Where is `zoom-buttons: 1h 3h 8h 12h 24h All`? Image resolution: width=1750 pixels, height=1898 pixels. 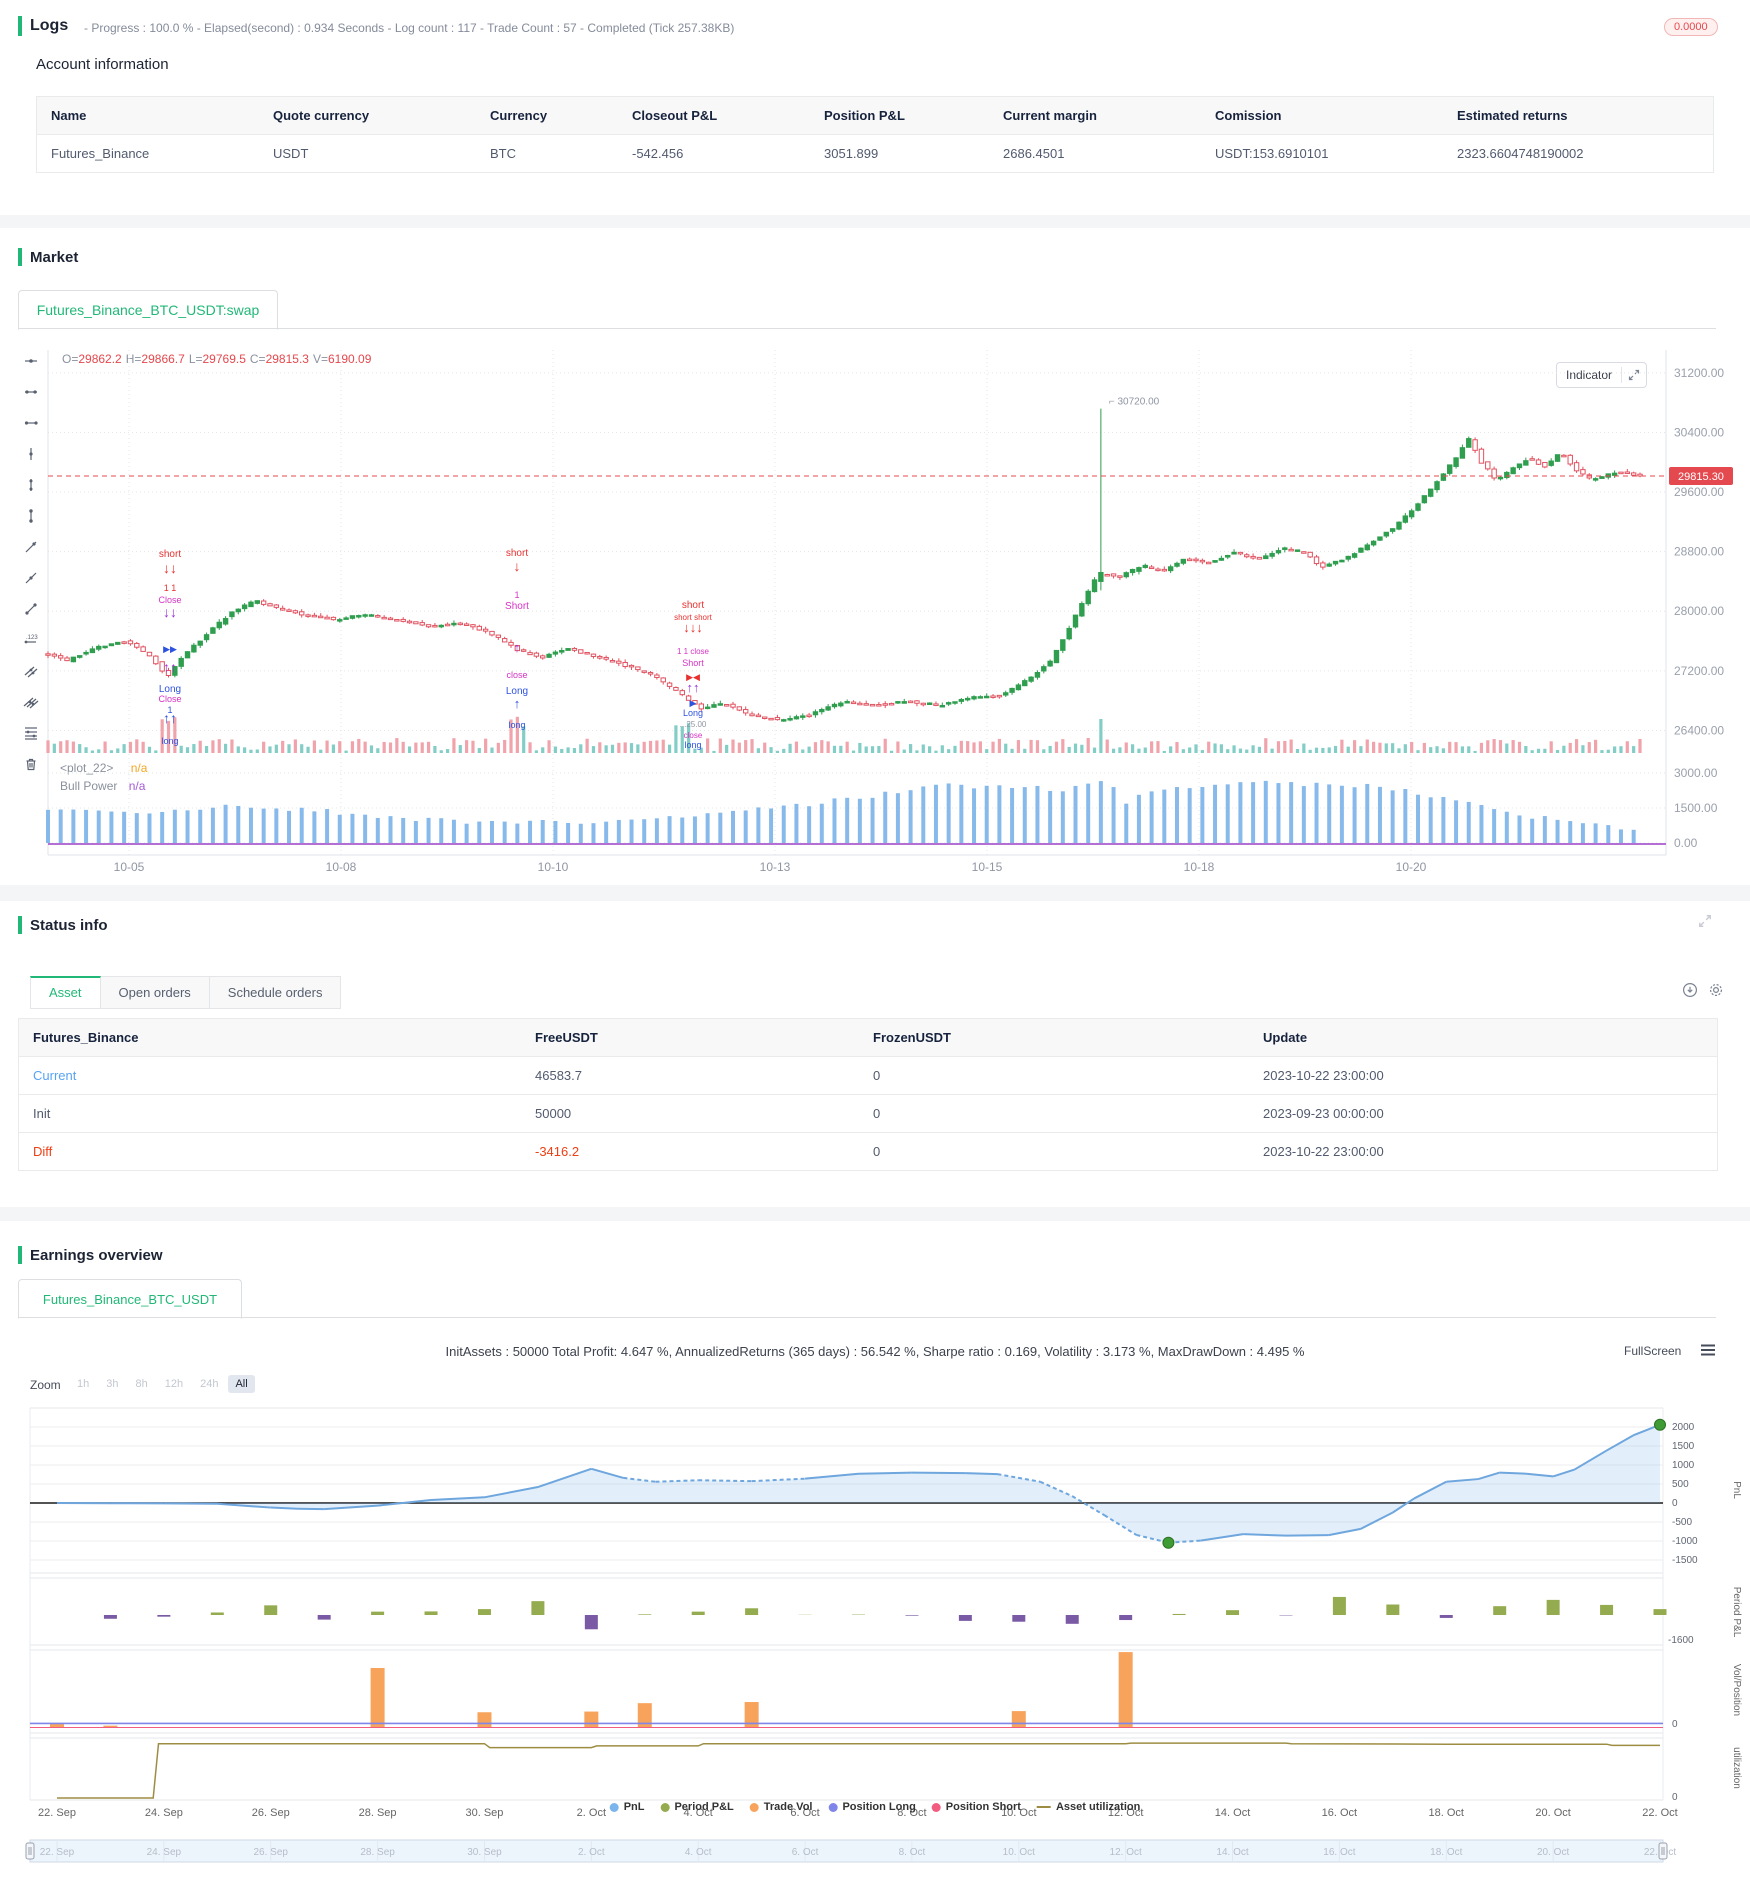
zoom-buttons: 1h 3h 8h 12h 24h All is located at coordinates (164, 1383).